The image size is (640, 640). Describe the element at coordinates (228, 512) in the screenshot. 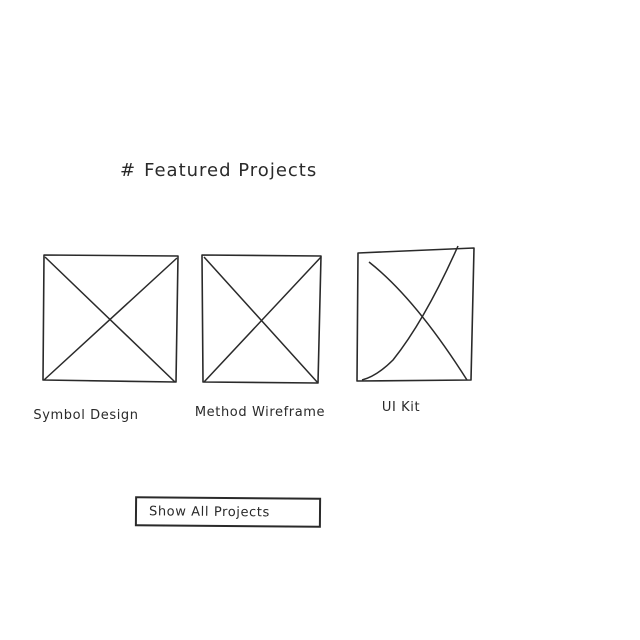

I see `show-all-projects-button: Show All Projects` at that location.